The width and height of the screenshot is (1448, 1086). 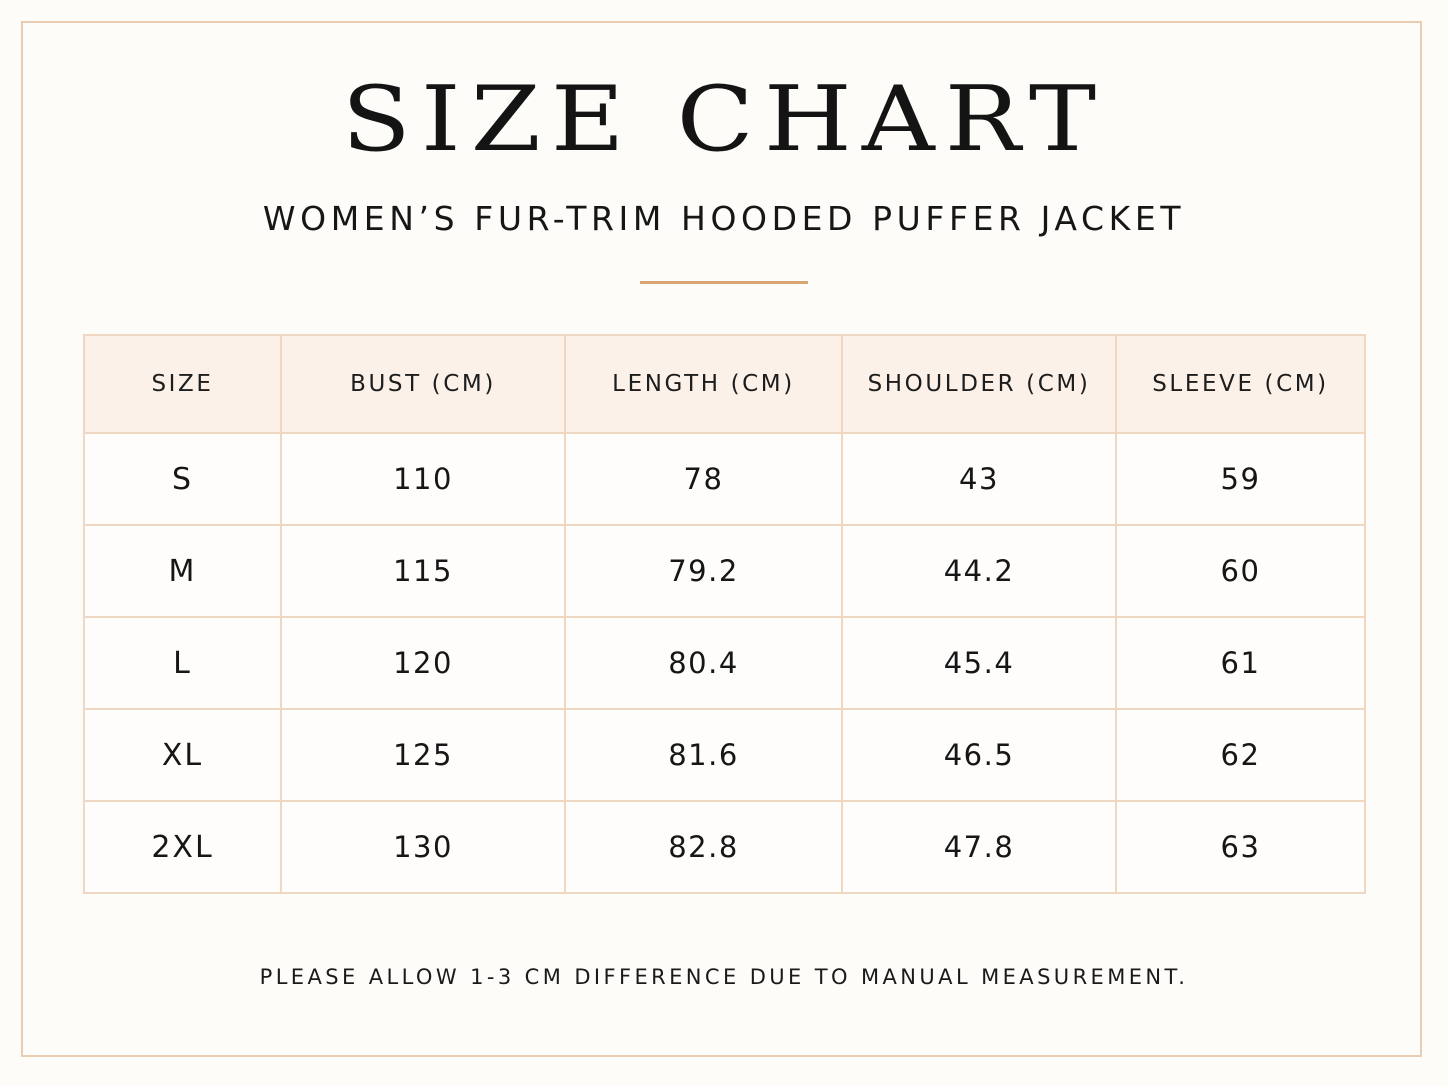 I want to click on bust-cell: 130, so click(x=423, y=847).